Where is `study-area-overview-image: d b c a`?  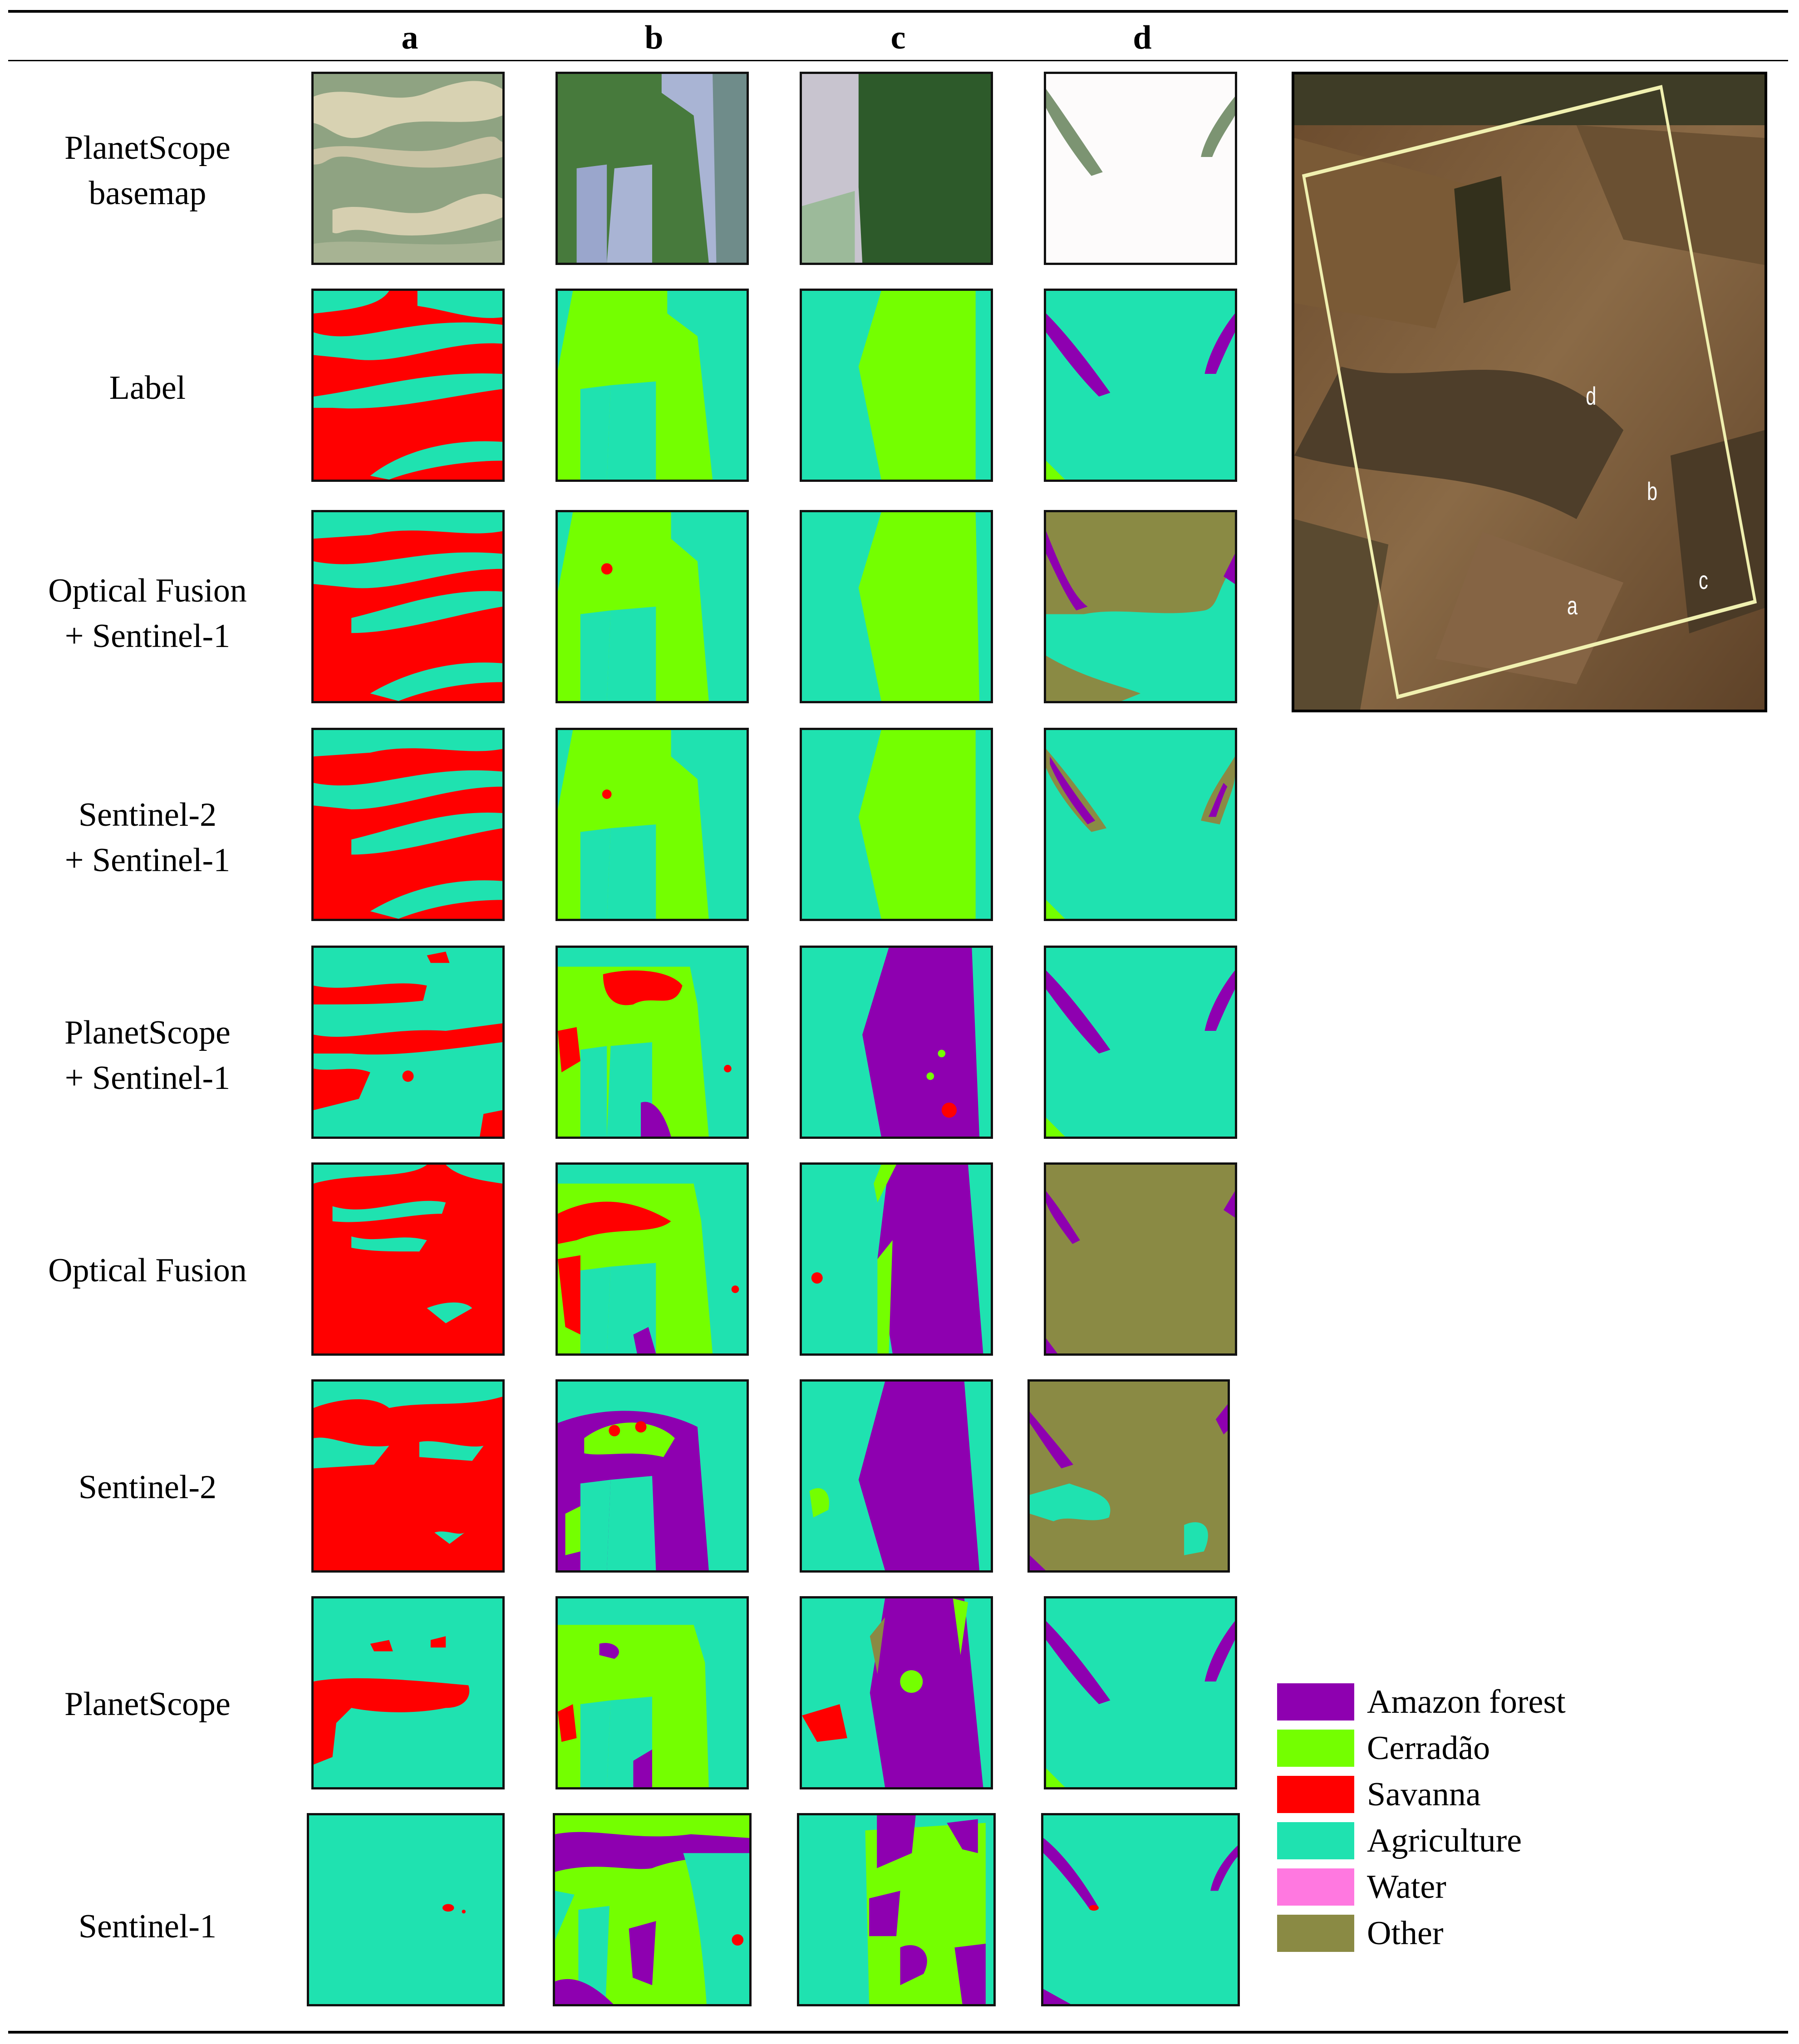
study-area-overview-image: d b c a is located at coordinates (1529, 392).